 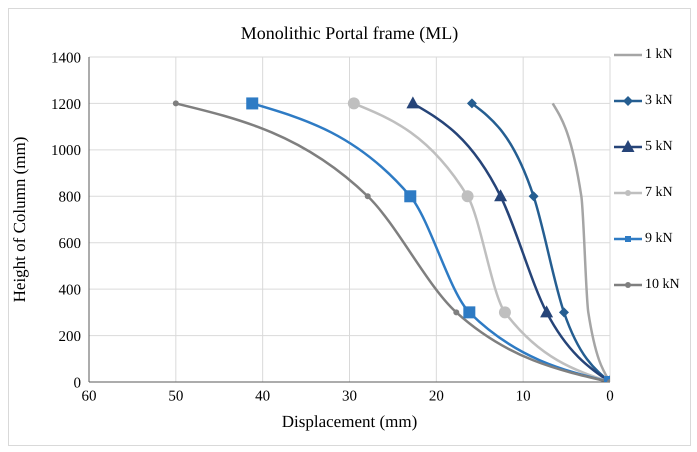 I want to click on y-tick-label: 1000, so click(x=66, y=151).